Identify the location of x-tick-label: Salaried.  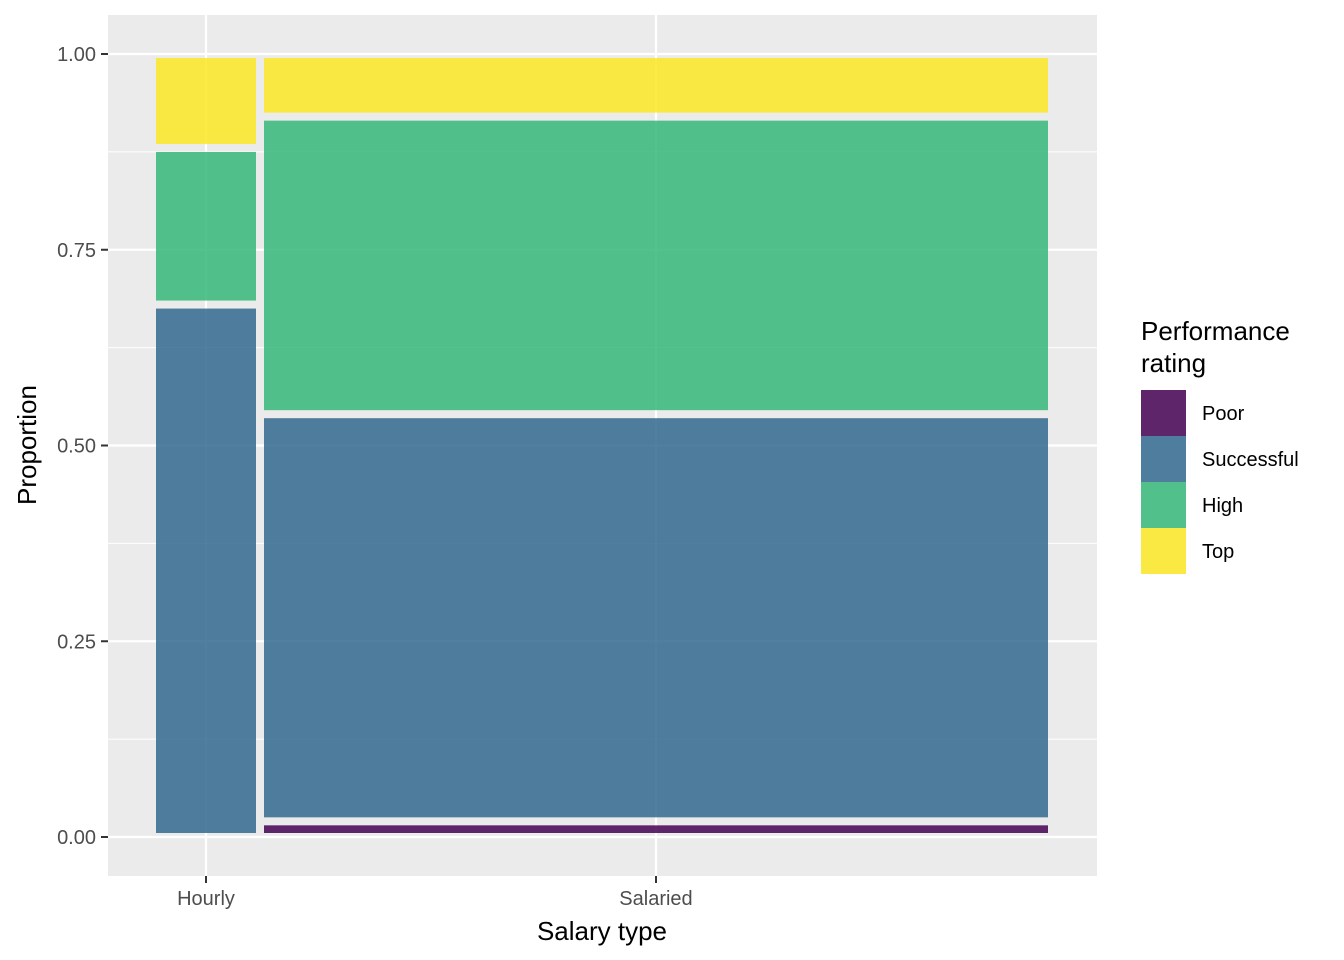
(655, 899).